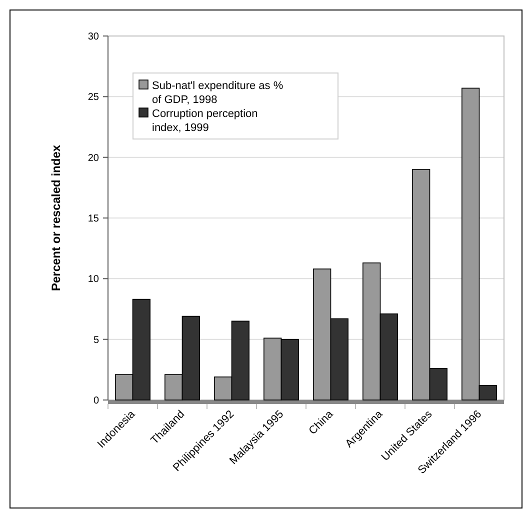  Describe the element at coordinates (94, 219) in the screenshot. I see `y-tick-label: 15` at that location.